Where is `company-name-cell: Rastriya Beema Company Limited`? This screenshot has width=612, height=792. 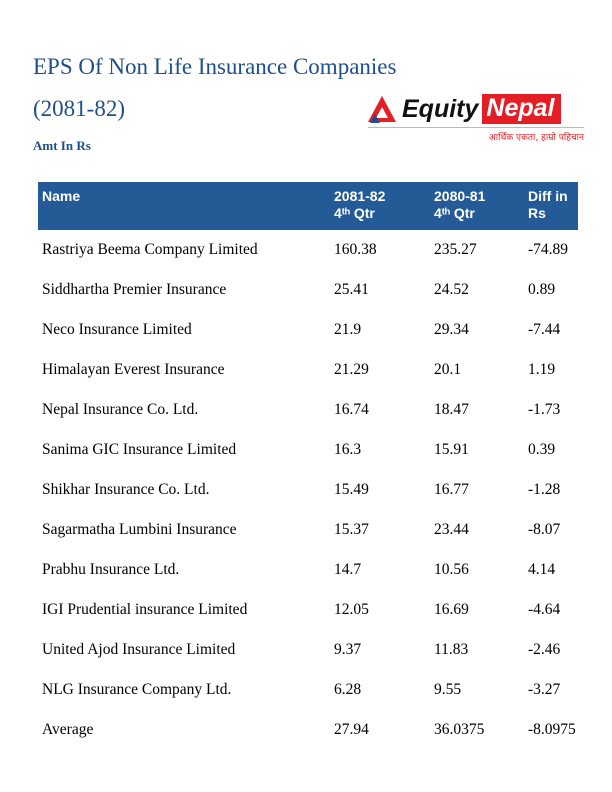 company-name-cell: Rastriya Beema Company Limited is located at coordinates (150, 249).